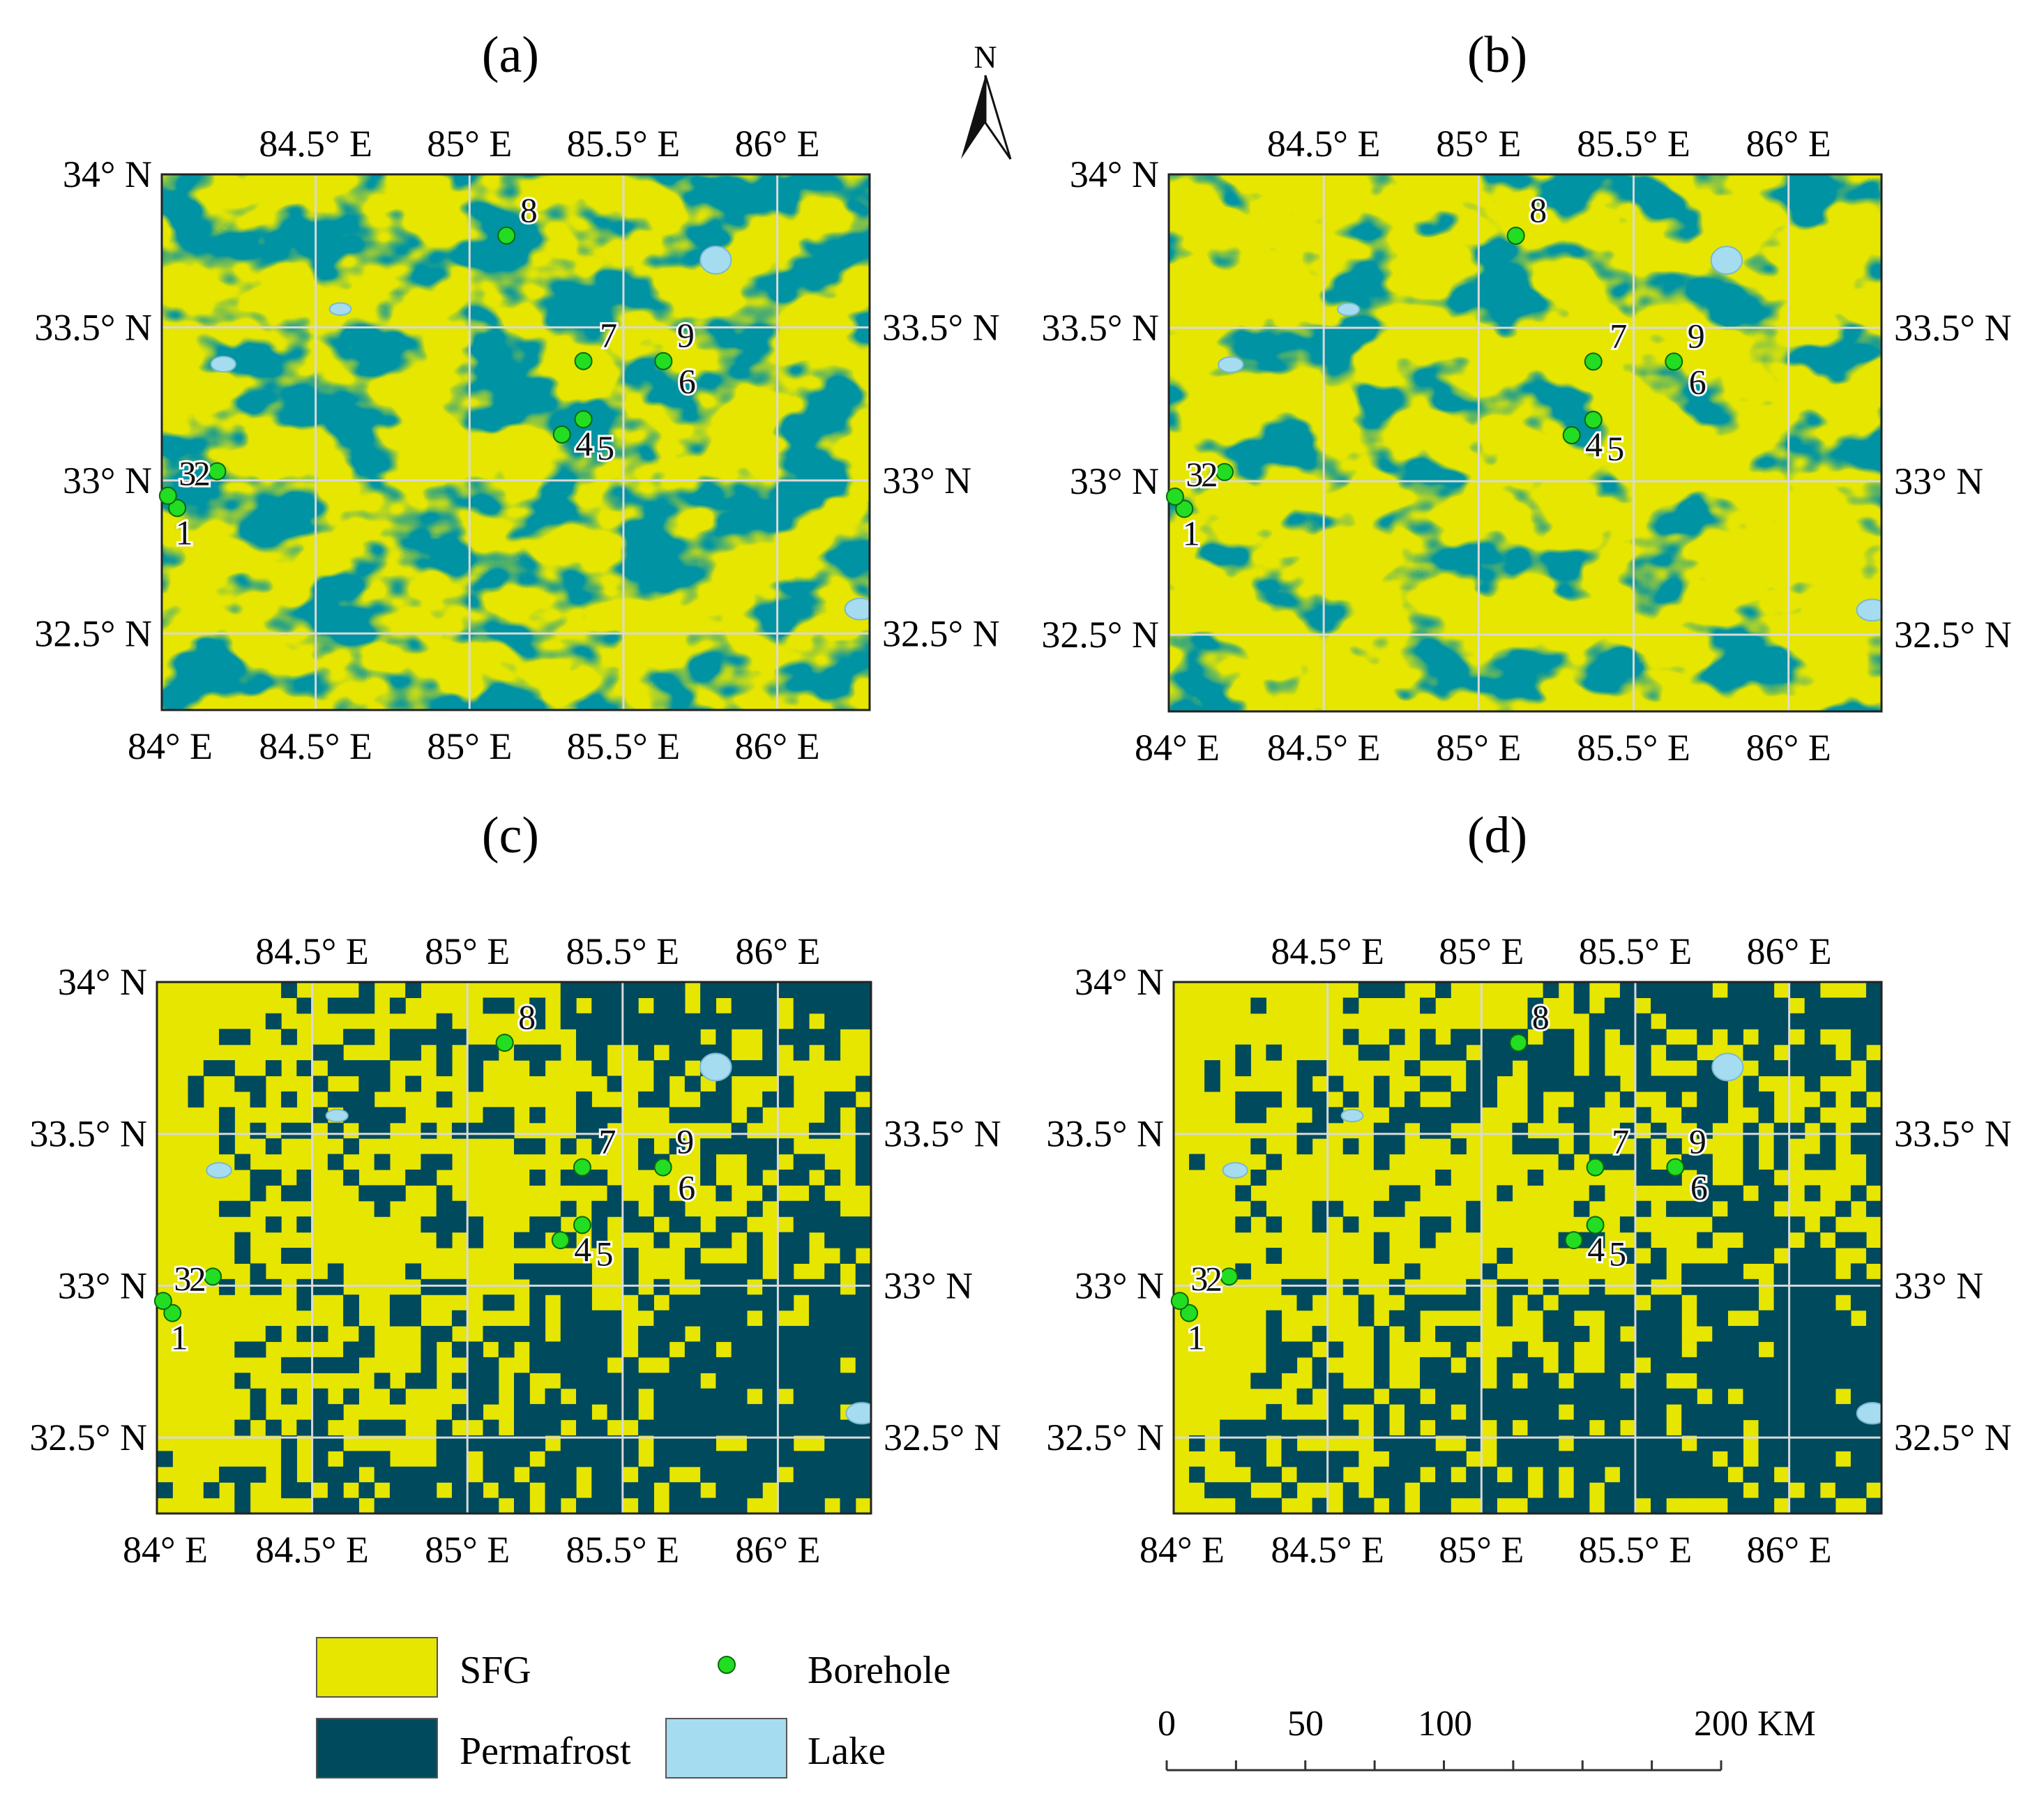  I want to click on panel-c-right-lat-labels: 33.5° N33° N32.5° N, so click(943, 1286).